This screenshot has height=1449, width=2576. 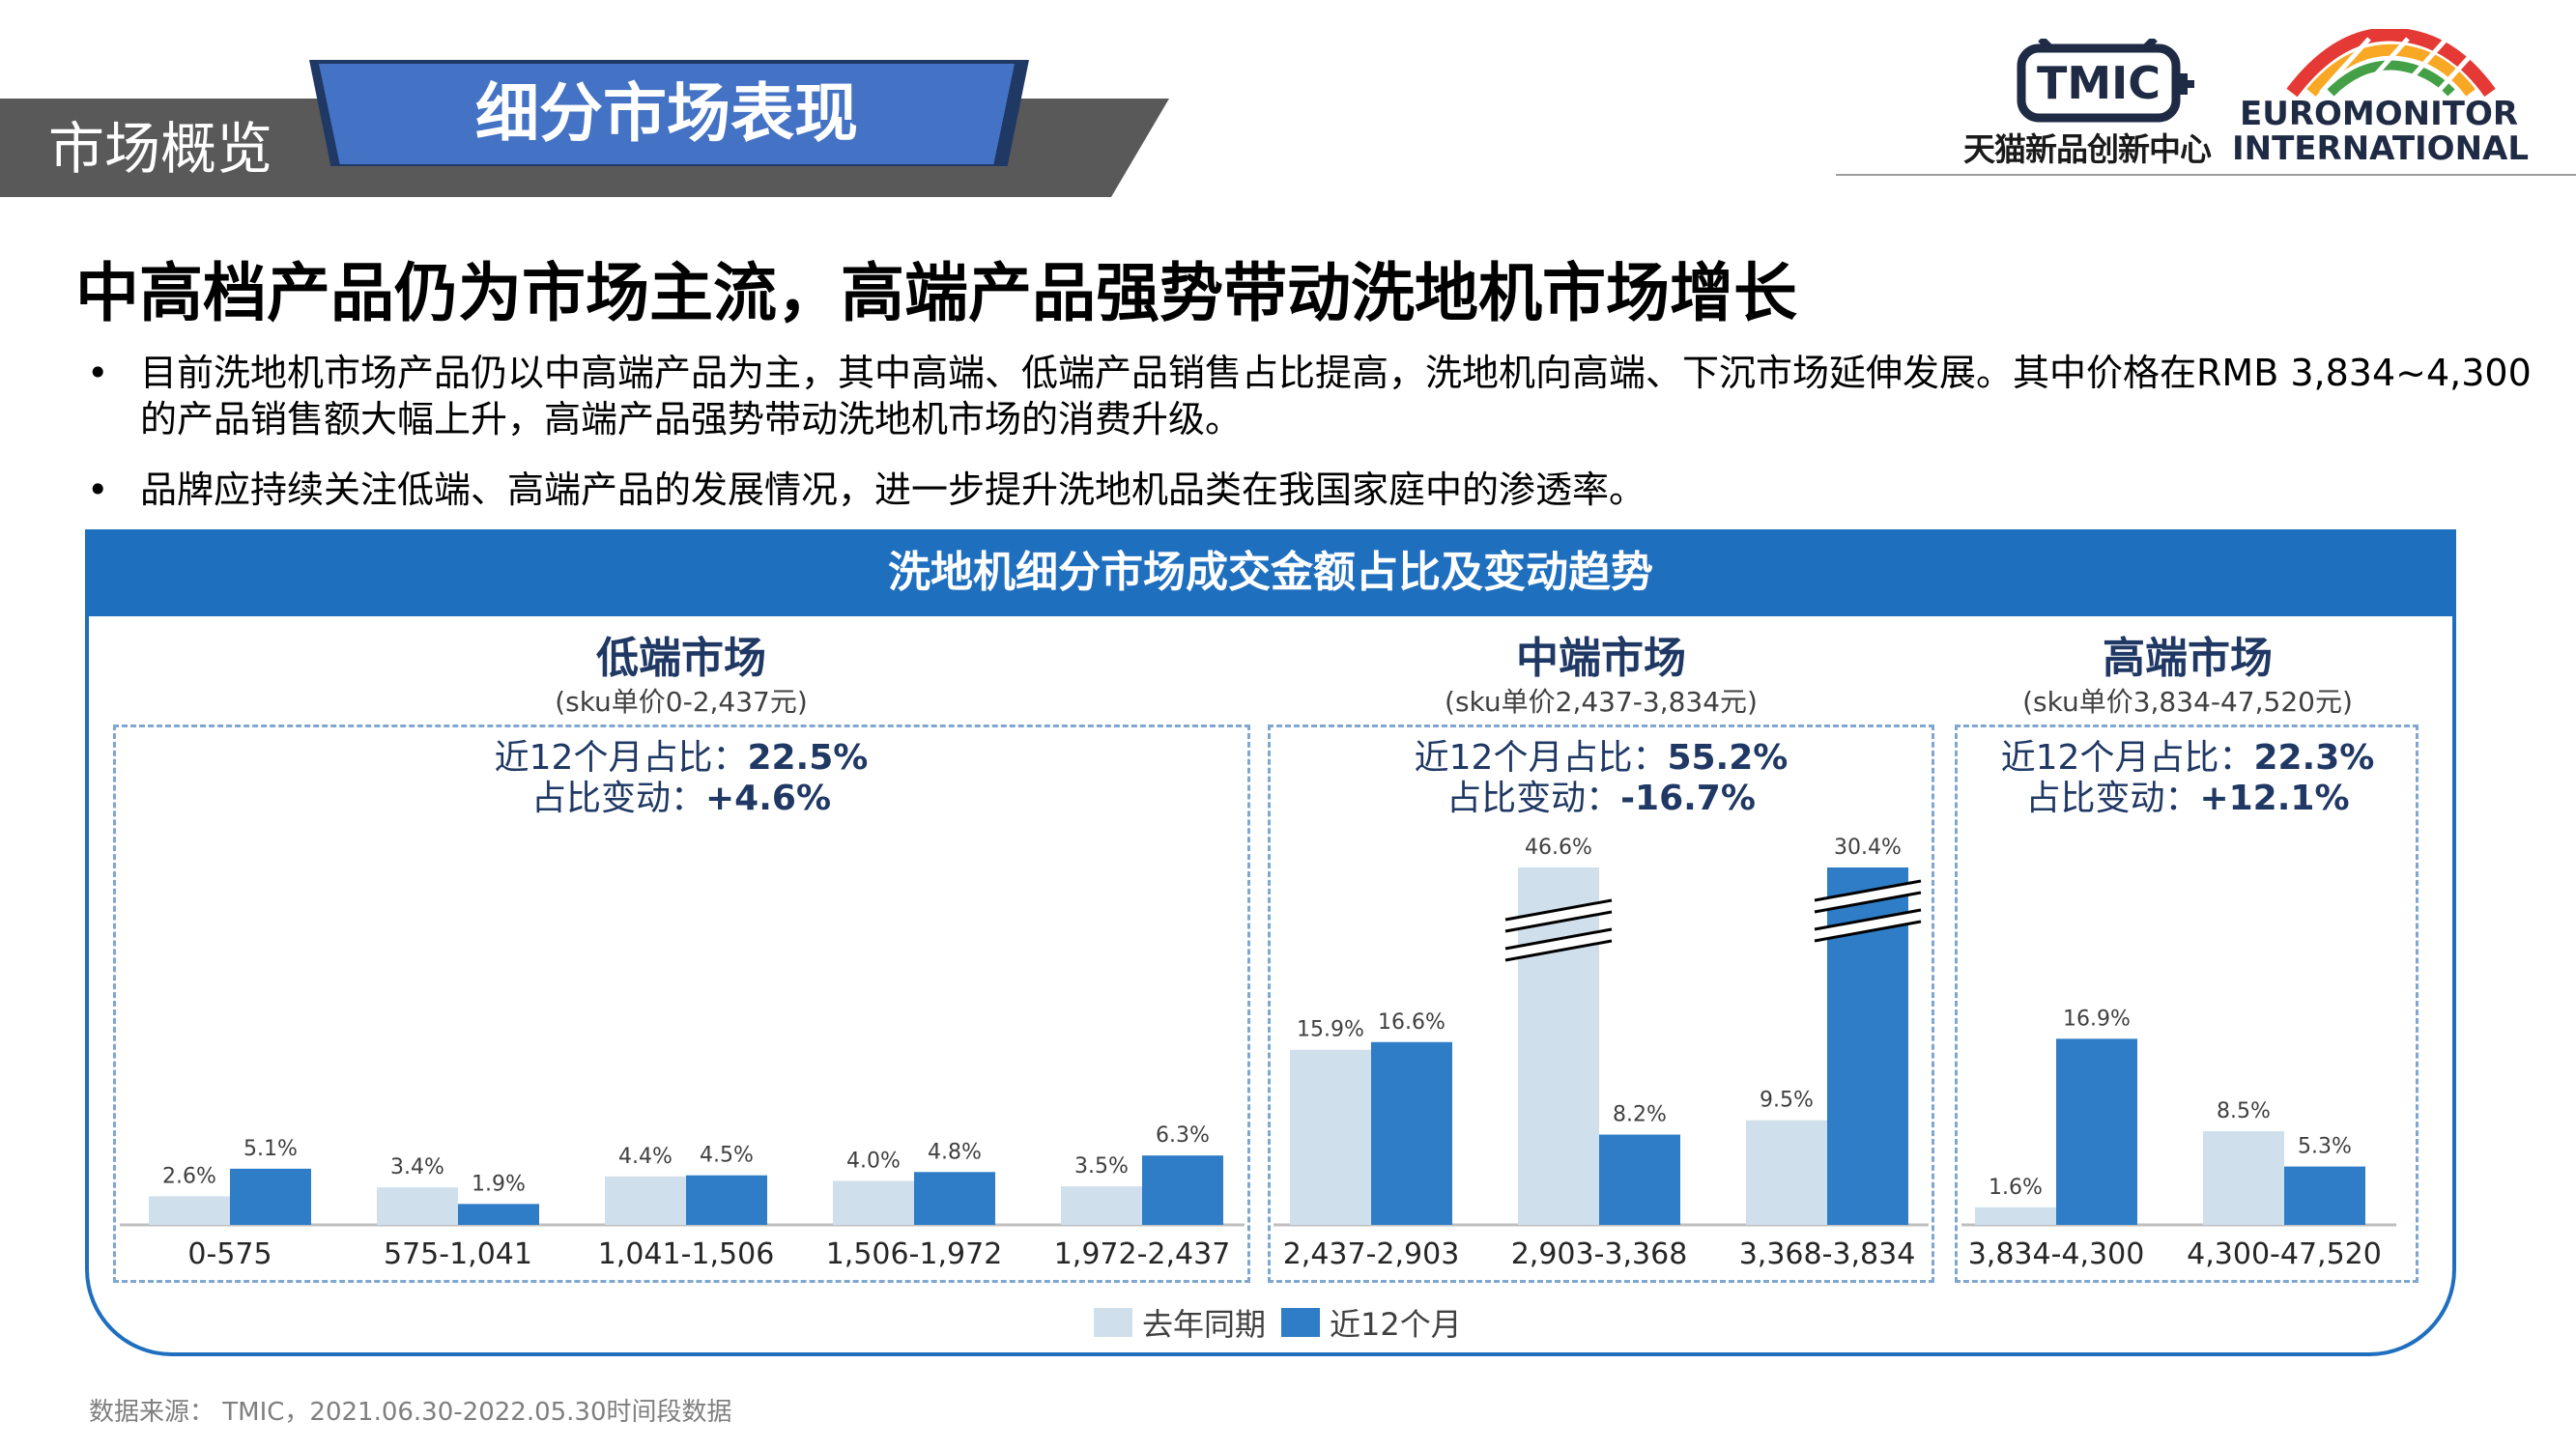 What do you see at coordinates (1601, 1003) in the screenshot?
I see `segment-box-mid` at bounding box center [1601, 1003].